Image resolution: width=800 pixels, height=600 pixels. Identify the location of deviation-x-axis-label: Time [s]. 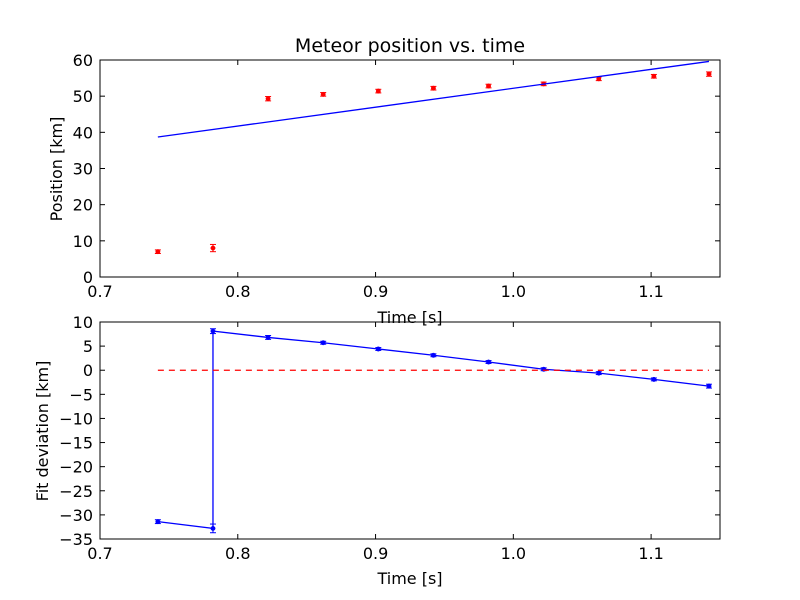
(409, 578).